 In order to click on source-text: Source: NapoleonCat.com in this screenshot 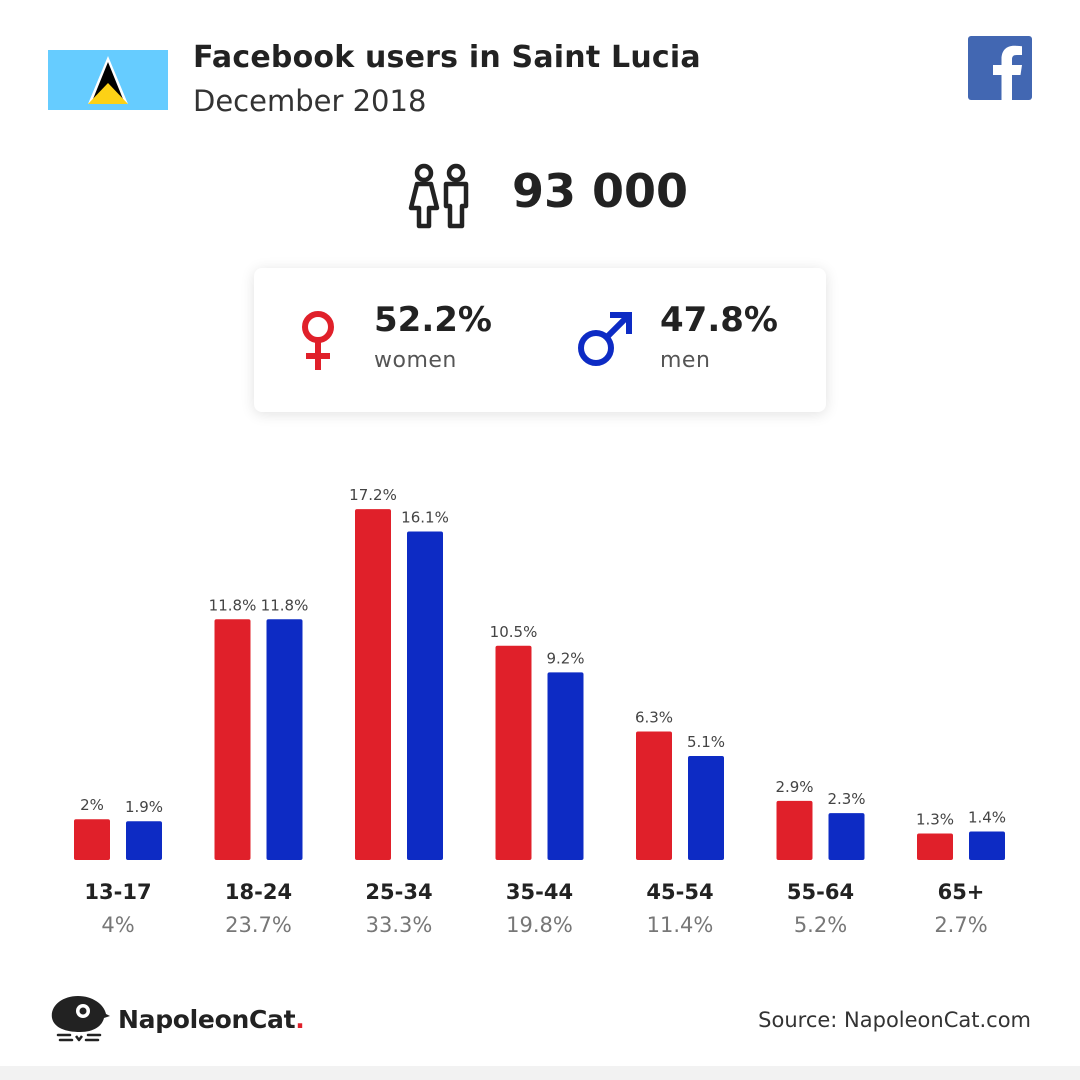, I will do `click(894, 1020)`.